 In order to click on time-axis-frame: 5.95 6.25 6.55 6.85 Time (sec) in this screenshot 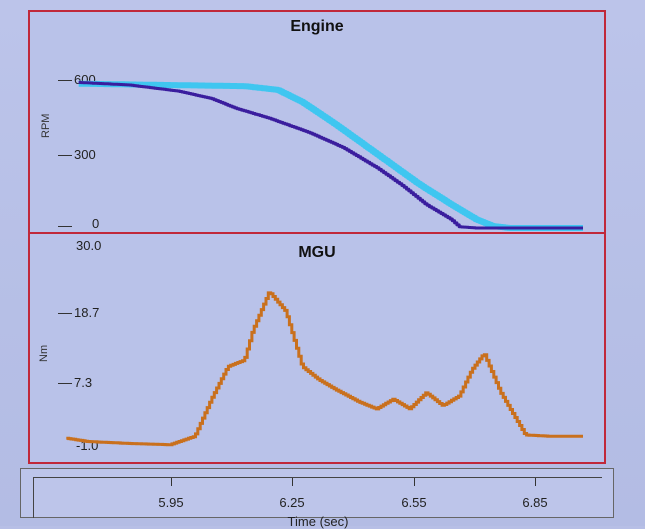, I will do `click(317, 503)`.